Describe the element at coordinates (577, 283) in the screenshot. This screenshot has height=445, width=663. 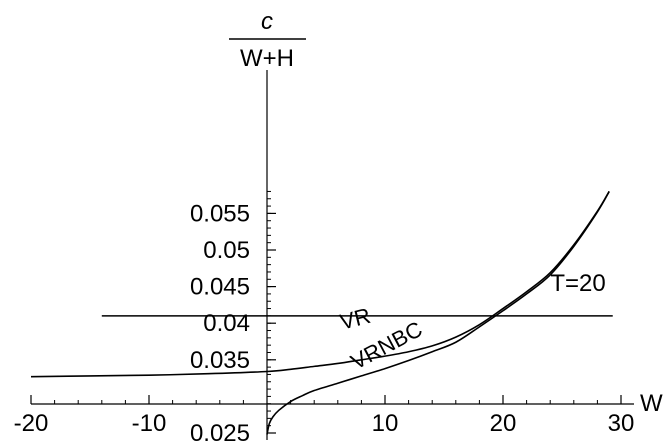
I see `hline-label: T=20` at that location.